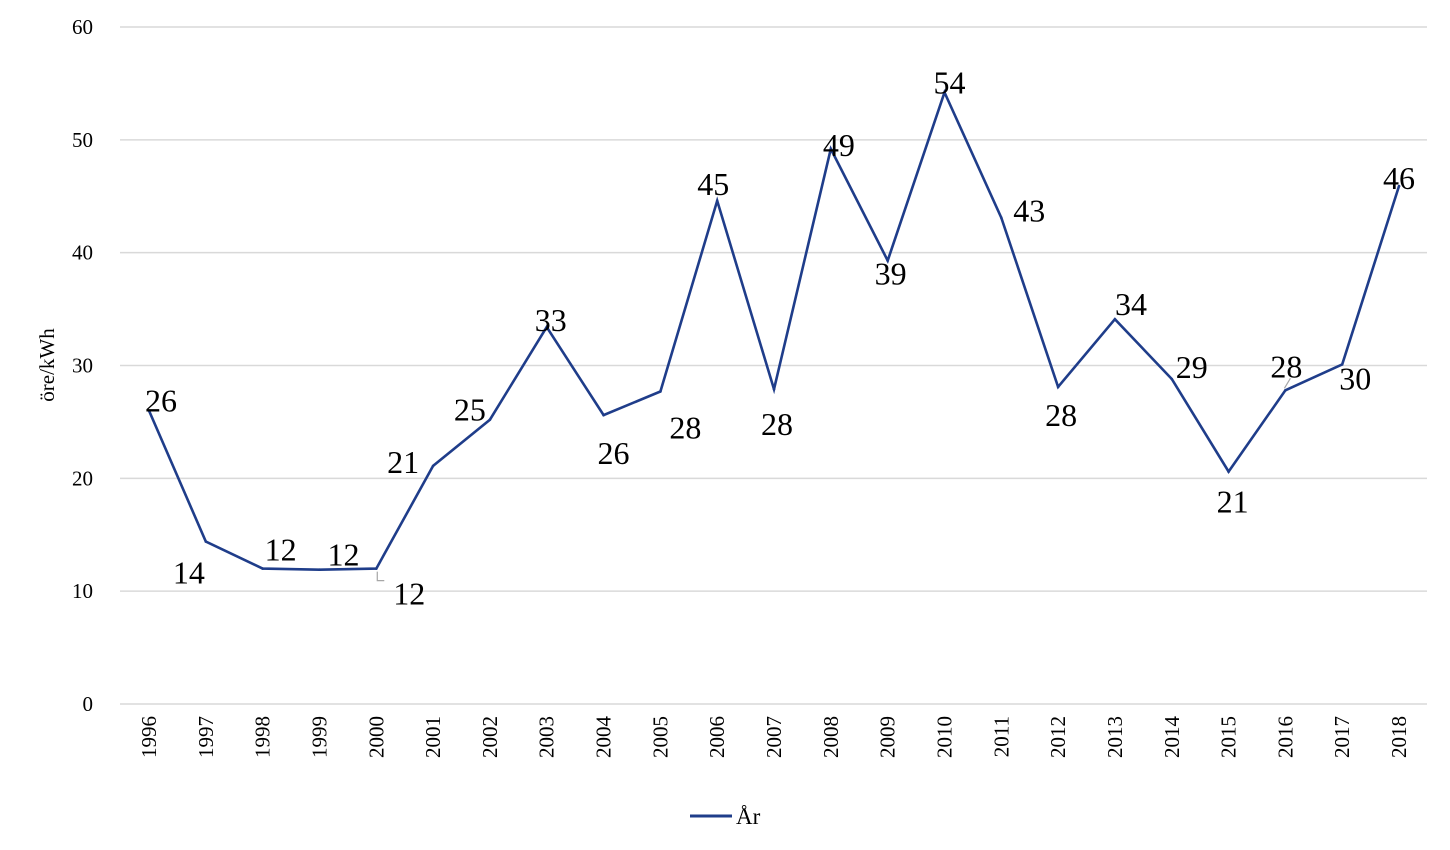 This screenshot has width=1450, height=850. Describe the element at coordinates (839, 145) in the screenshot. I see `data-label: 49` at that location.